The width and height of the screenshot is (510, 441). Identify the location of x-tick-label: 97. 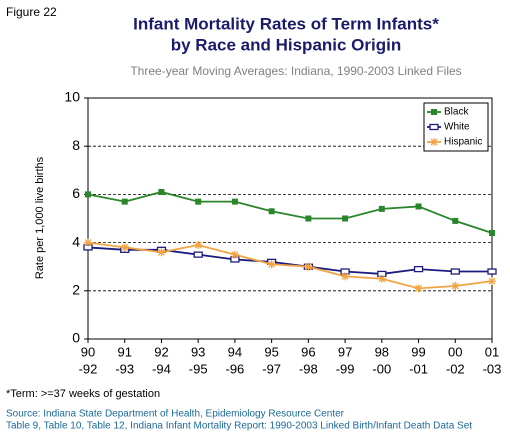
(345, 351).